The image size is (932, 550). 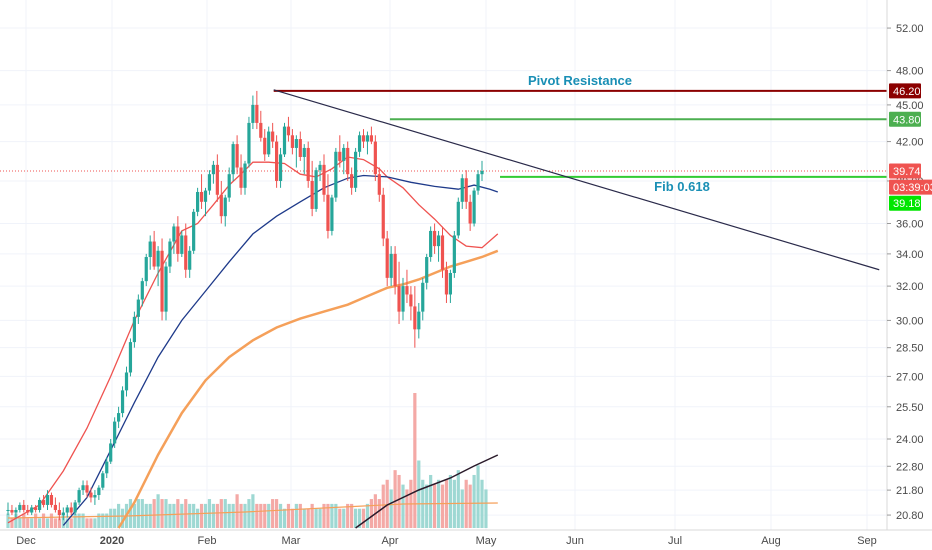 What do you see at coordinates (252, 510) in the screenshot?
I see `volume-ma-line` at bounding box center [252, 510].